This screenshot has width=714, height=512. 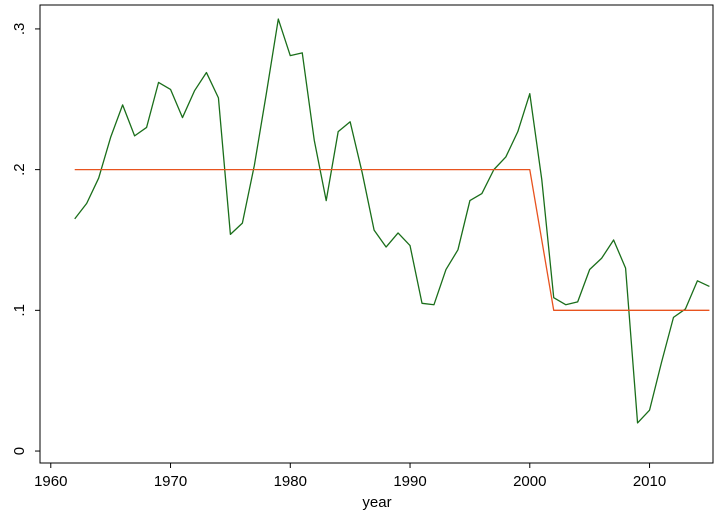 What do you see at coordinates (649, 481) in the screenshot?
I see `x-tick-label: 2010` at bounding box center [649, 481].